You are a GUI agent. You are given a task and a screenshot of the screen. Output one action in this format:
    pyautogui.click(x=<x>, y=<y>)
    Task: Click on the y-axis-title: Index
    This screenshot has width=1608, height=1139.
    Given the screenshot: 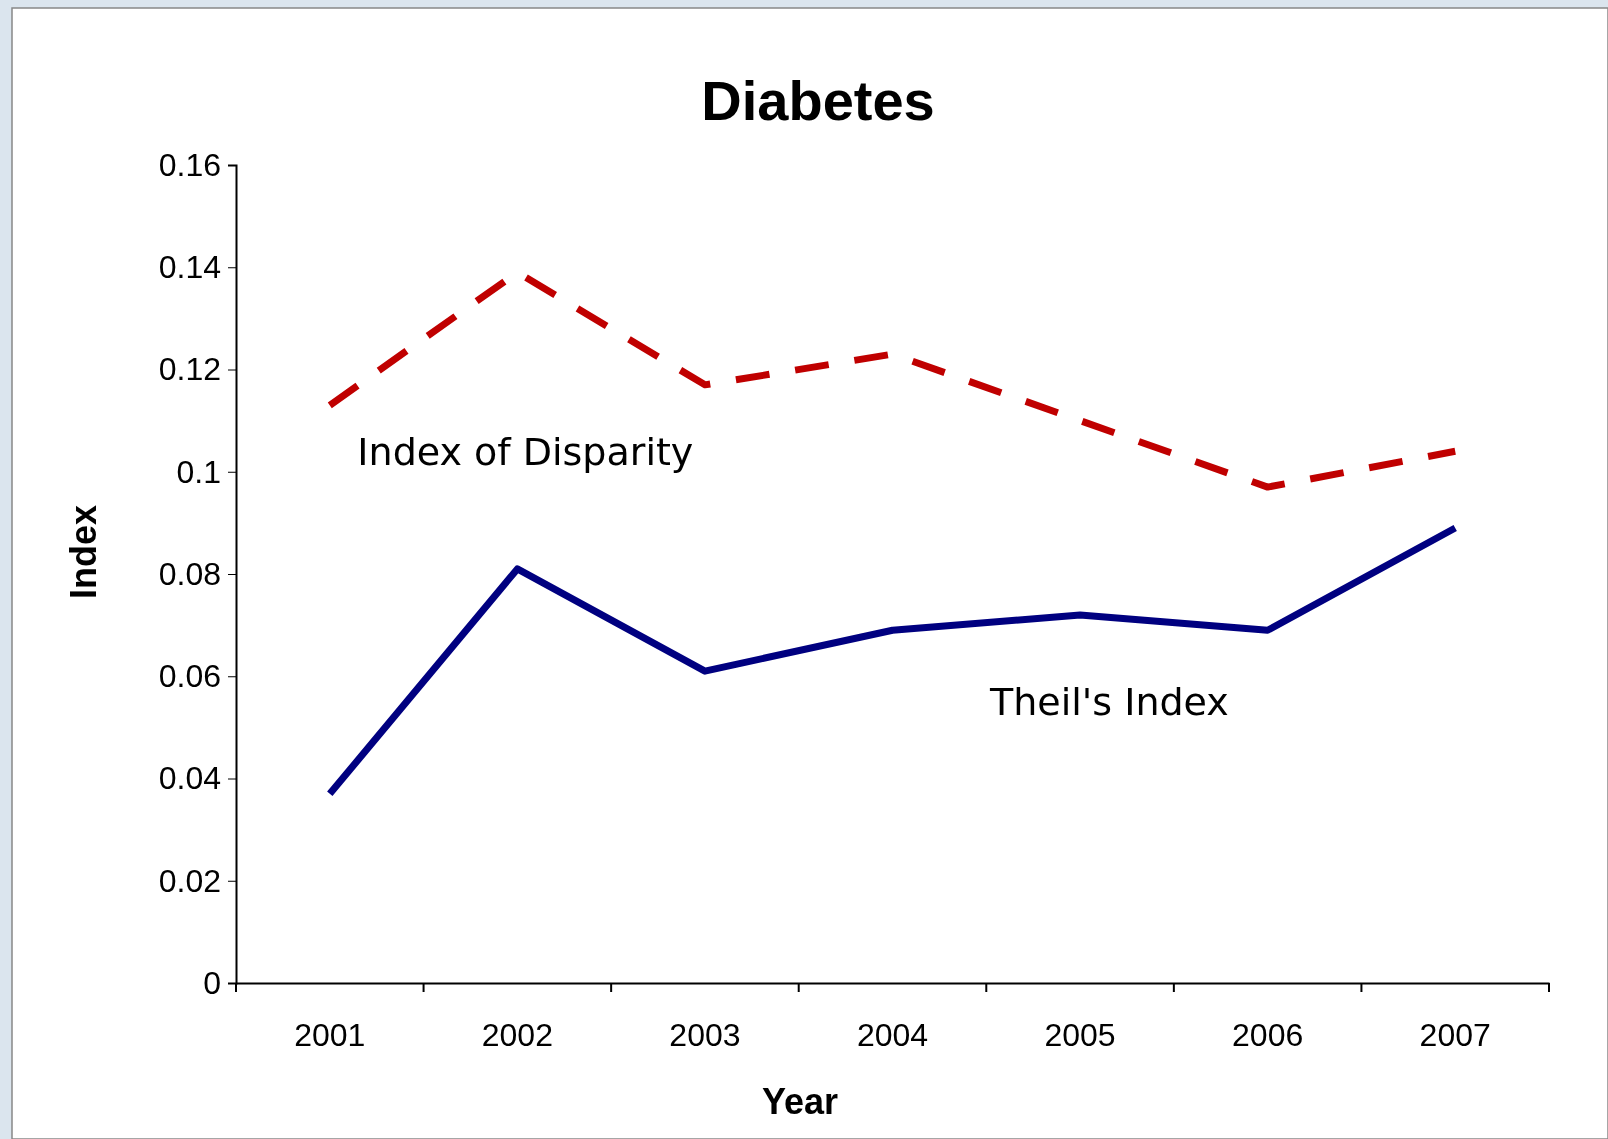 What is the action you would take?
    pyautogui.click(x=83, y=552)
    